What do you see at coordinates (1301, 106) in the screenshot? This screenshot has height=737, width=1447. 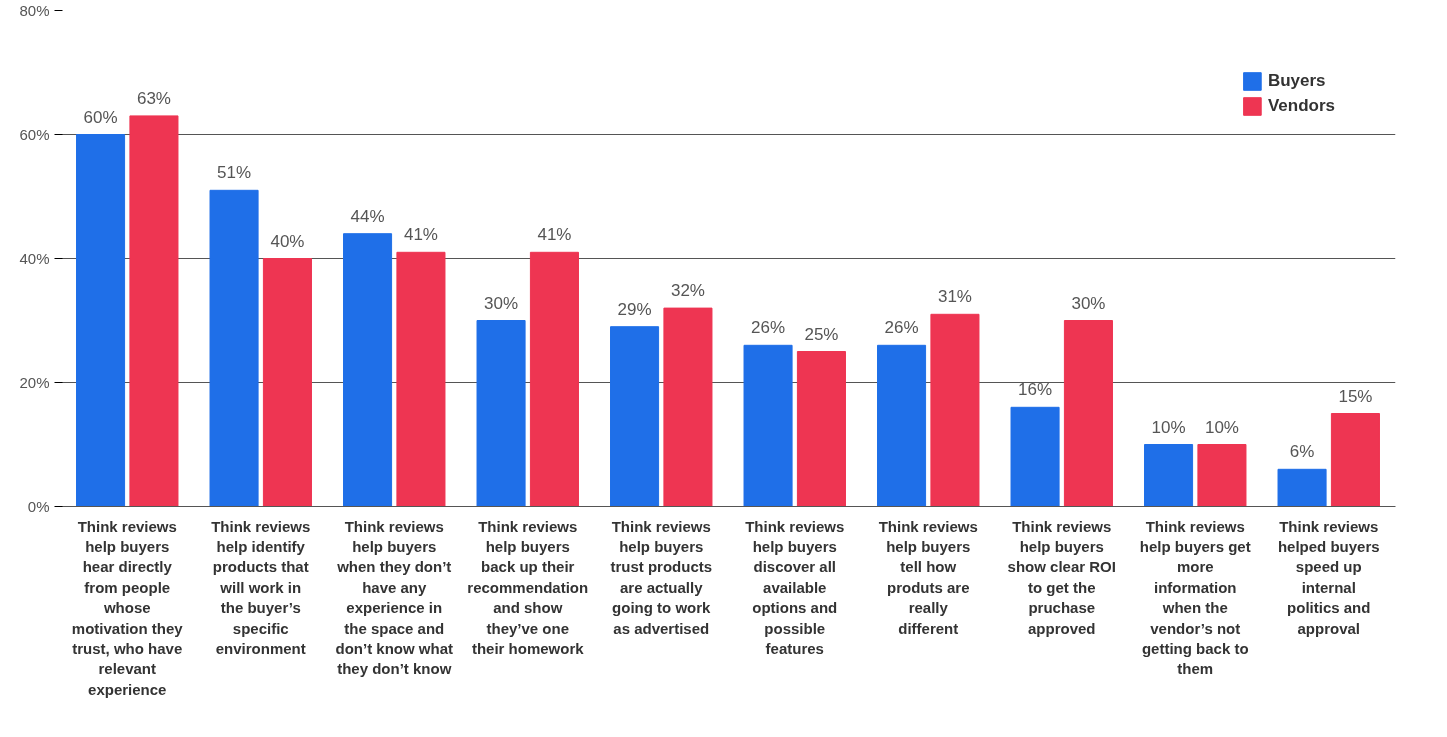 I see `legend-label: Vendors` at bounding box center [1301, 106].